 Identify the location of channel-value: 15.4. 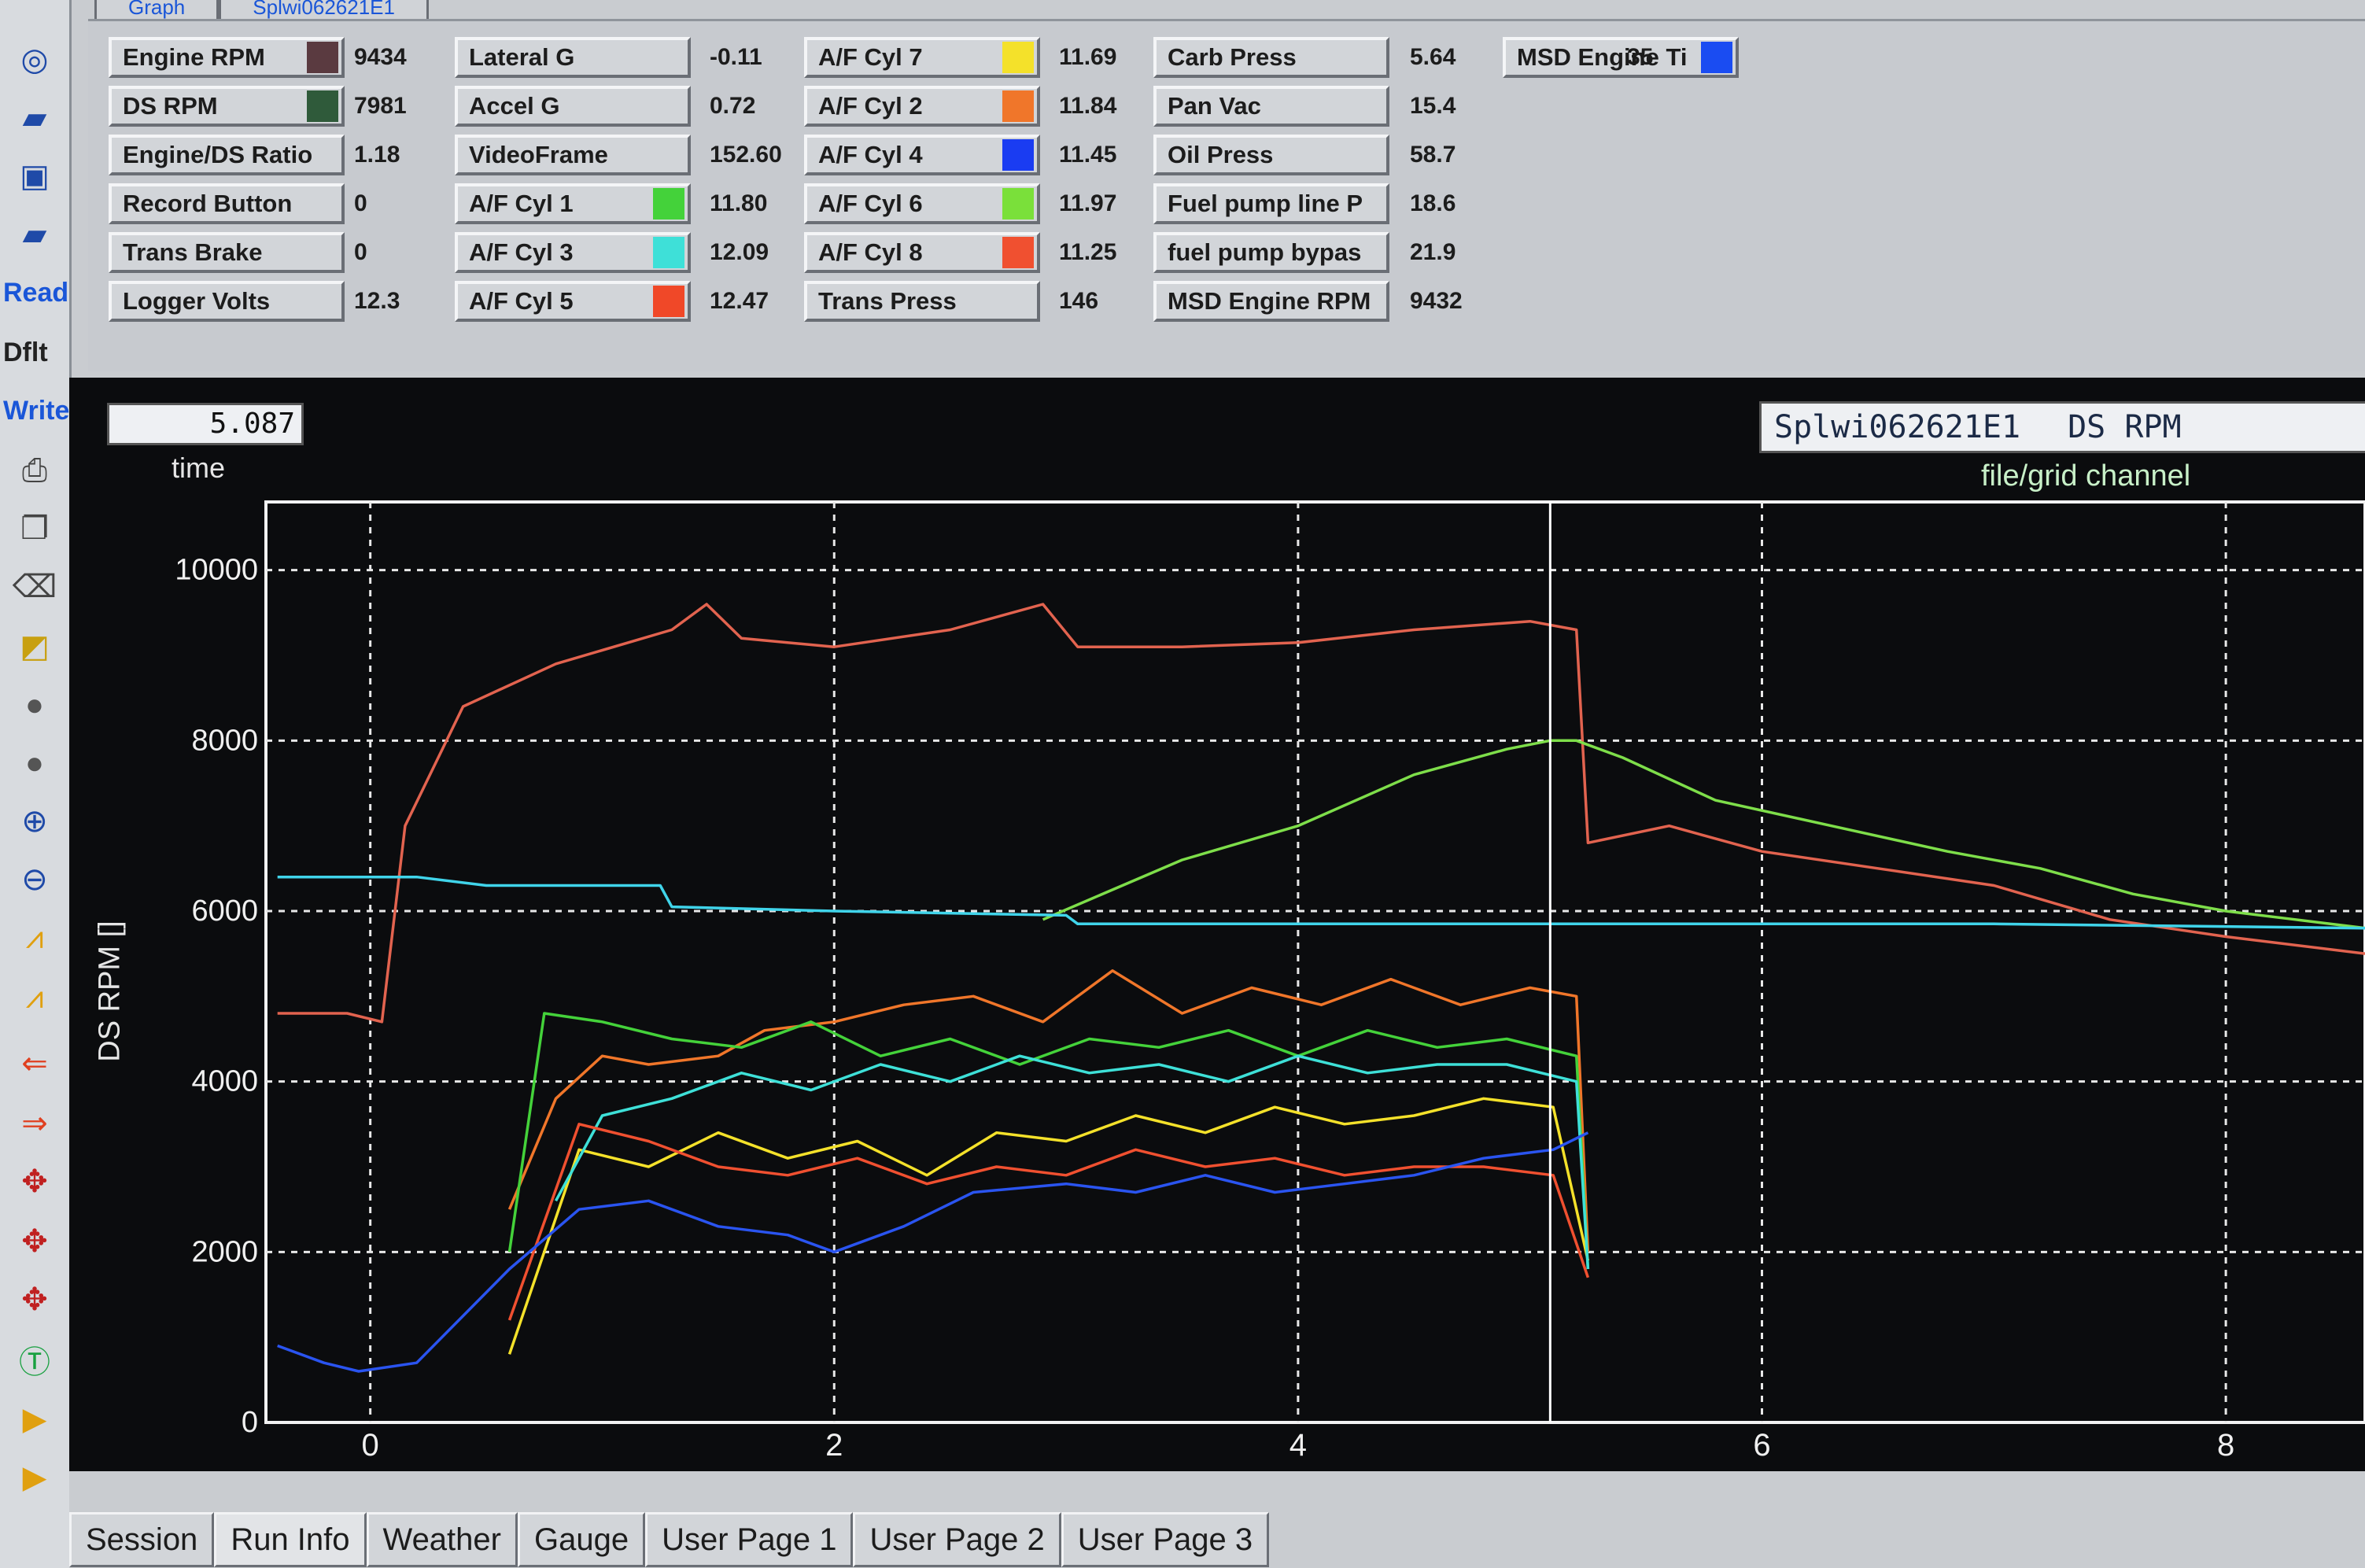
(1433, 106).